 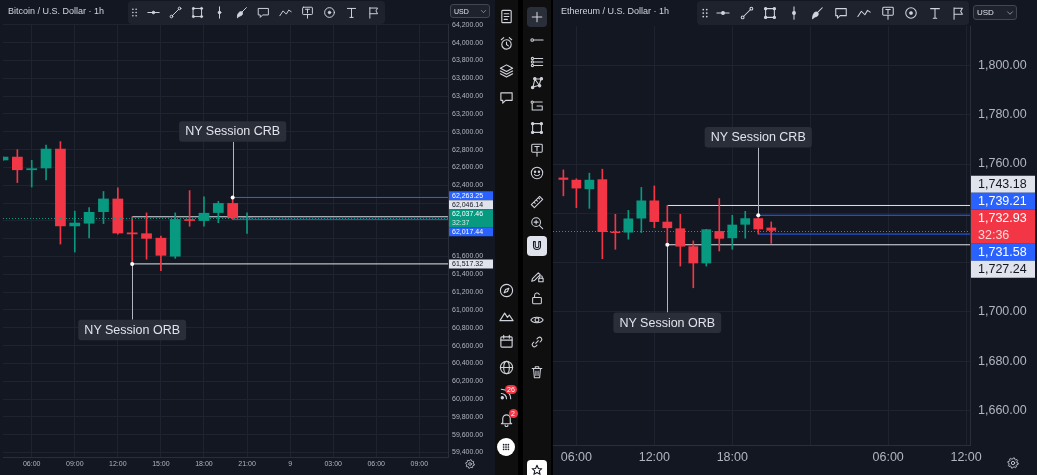 What do you see at coordinates (1002, 409) in the screenshot?
I see `y-tick-label: 1,660.00` at bounding box center [1002, 409].